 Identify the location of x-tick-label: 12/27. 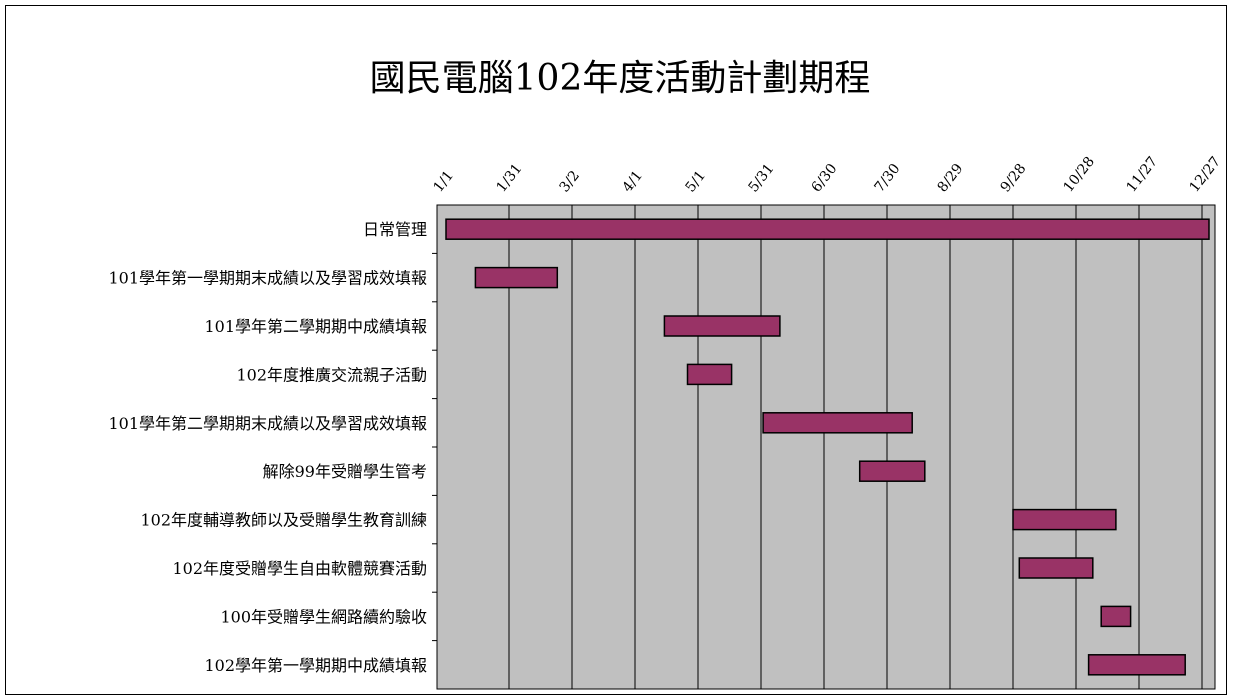
(1205, 175).